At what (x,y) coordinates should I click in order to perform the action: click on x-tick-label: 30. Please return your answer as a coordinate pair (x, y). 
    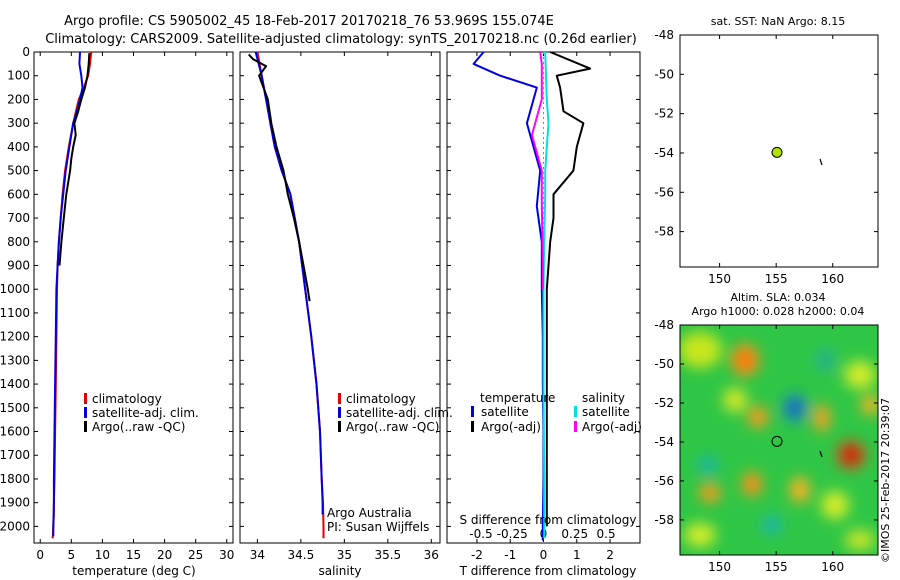
    Looking at the image, I should click on (226, 555).